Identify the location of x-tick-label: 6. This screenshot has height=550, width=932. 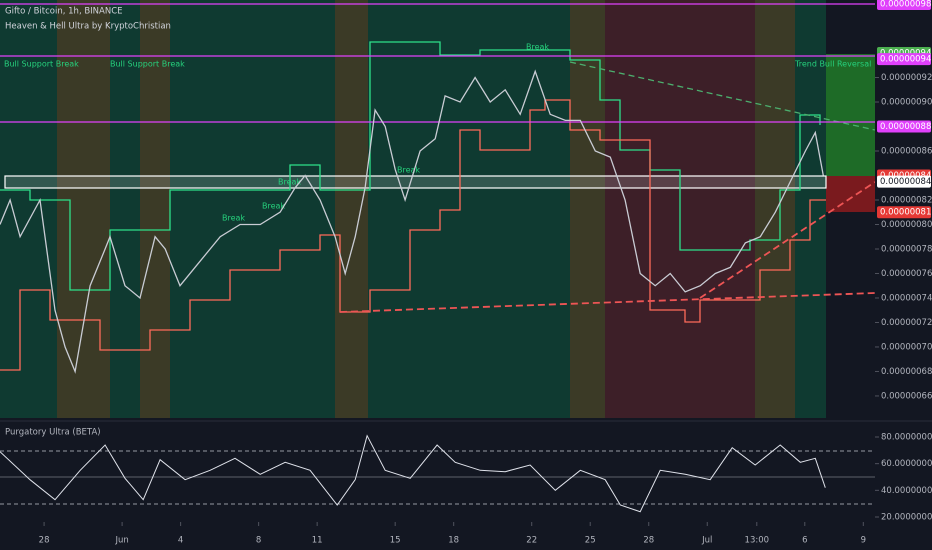
(804, 541).